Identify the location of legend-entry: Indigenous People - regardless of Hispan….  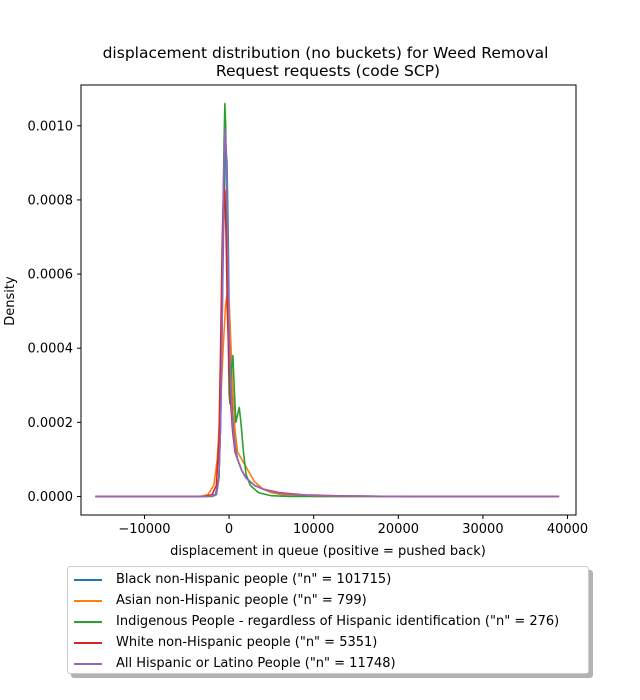
(328, 621).